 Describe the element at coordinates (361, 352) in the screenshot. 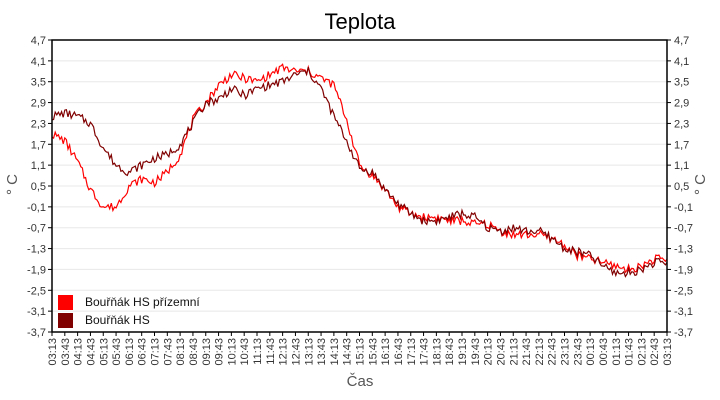

I see `svg-text: 15:13` at that location.